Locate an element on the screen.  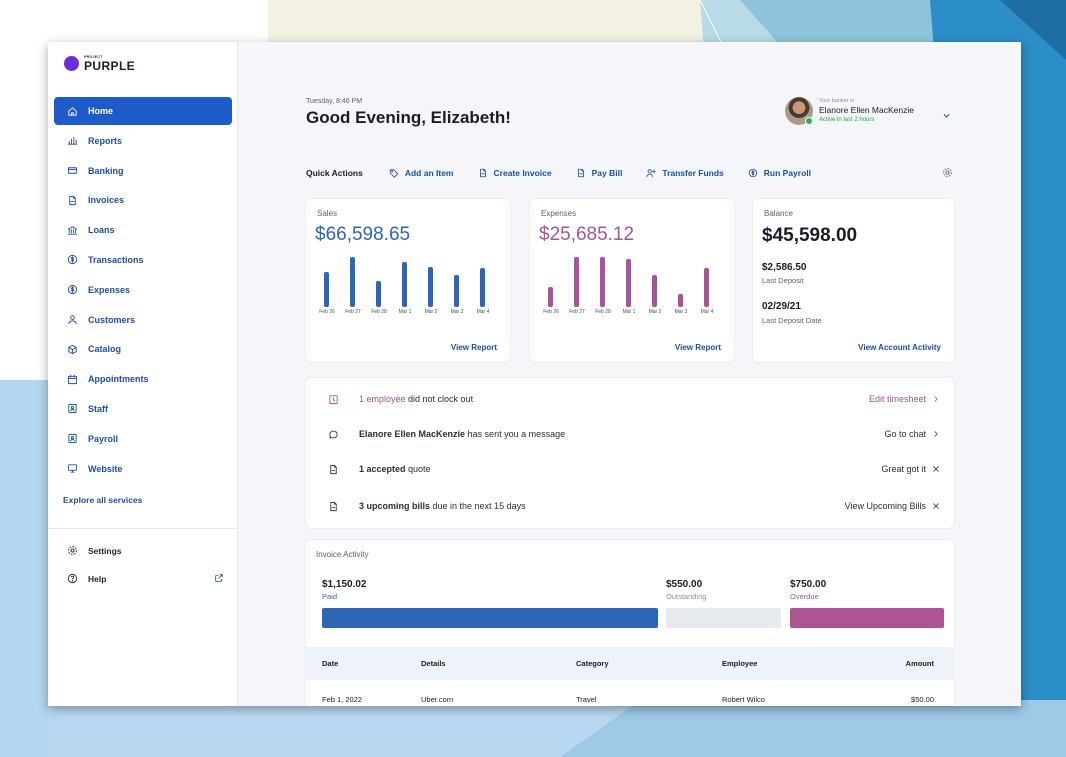
sidebar-item-catalog: Catalog is located at coordinates (143, 349).